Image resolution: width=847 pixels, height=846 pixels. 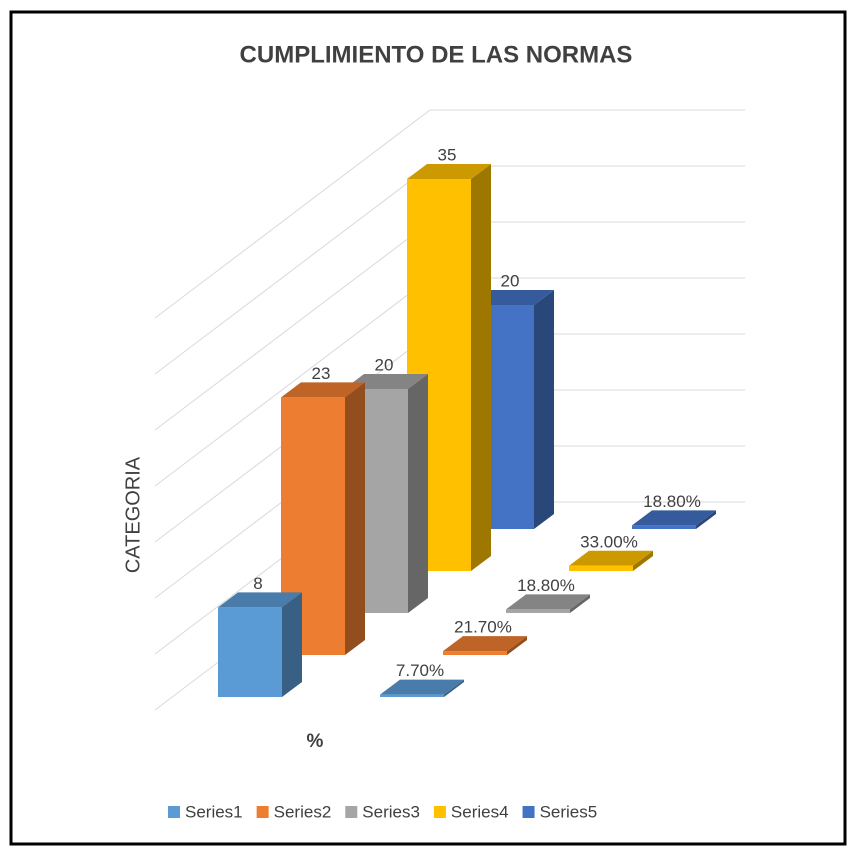 What do you see at coordinates (391, 811) in the screenshot?
I see `legend-label: Series3` at bounding box center [391, 811].